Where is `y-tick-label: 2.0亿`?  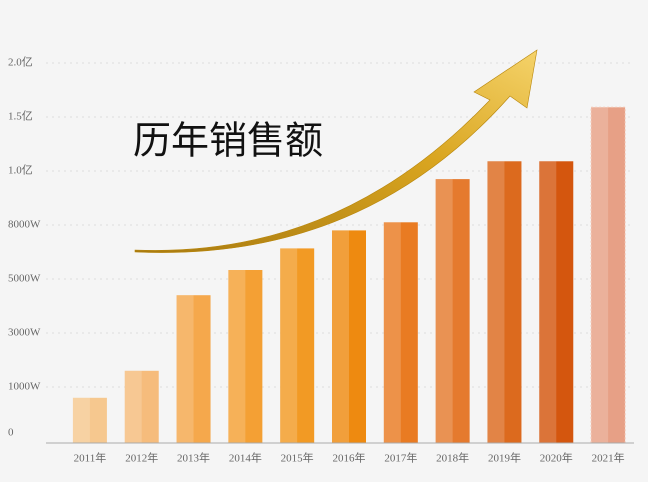
y-tick-label: 2.0亿 is located at coordinates (20, 62).